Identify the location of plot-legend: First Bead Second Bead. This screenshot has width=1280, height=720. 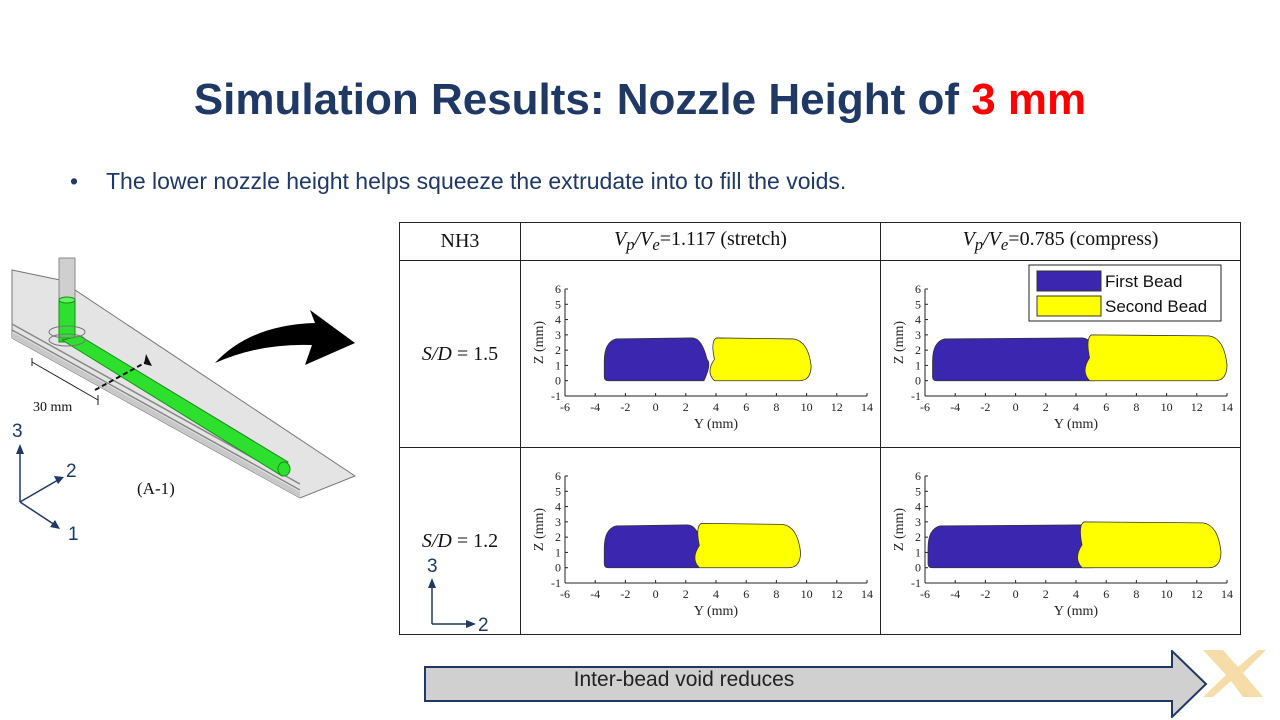
(1125, 293).